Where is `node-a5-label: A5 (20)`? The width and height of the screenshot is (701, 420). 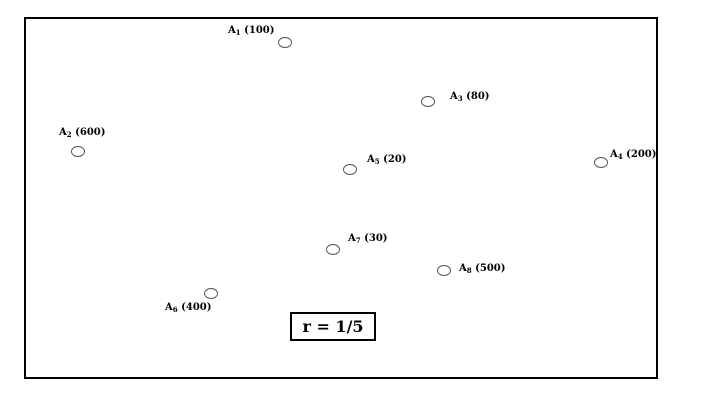
node-a5-label: A5 (20) is located at coordinates (387, 160).